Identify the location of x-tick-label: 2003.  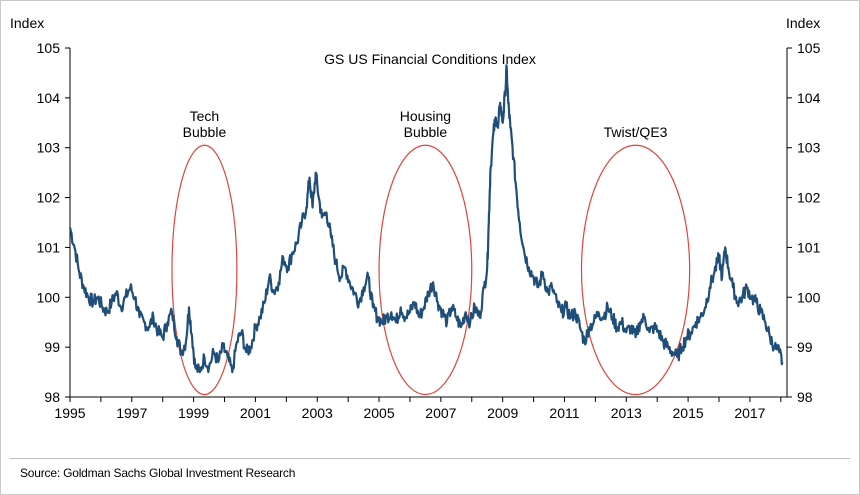
(317, 413).